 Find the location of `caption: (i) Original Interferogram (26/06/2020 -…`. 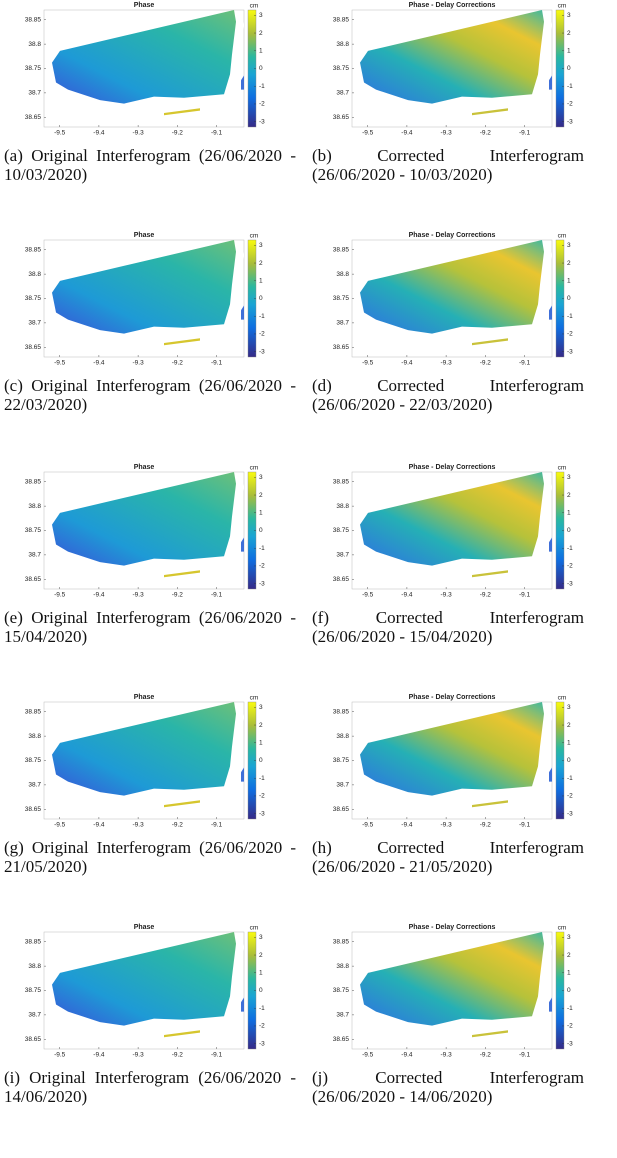

caption: (i) Original Interferogram (26/06/2020 -… is located at coordinates (150, 1087).